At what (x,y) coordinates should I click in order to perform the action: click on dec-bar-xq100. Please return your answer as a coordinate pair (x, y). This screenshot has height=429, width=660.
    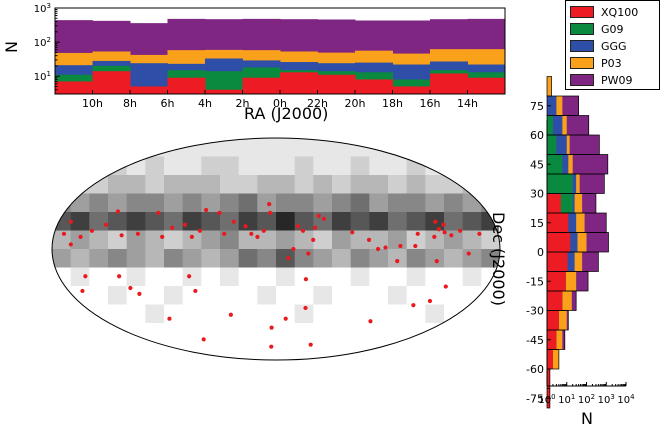
    Looking at the image, I should click on (550, 359).